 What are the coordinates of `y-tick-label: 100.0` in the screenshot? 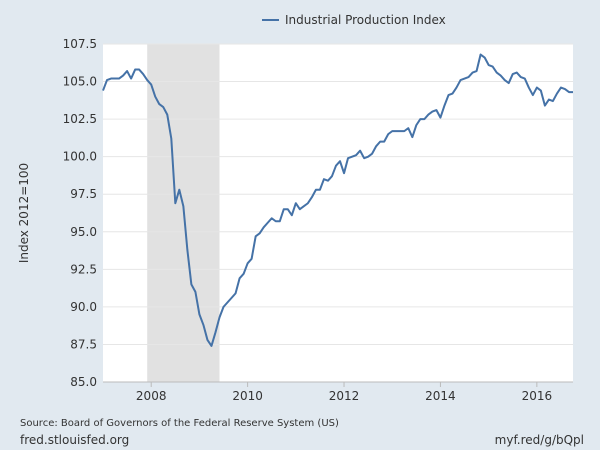 It's located at (80, 157).